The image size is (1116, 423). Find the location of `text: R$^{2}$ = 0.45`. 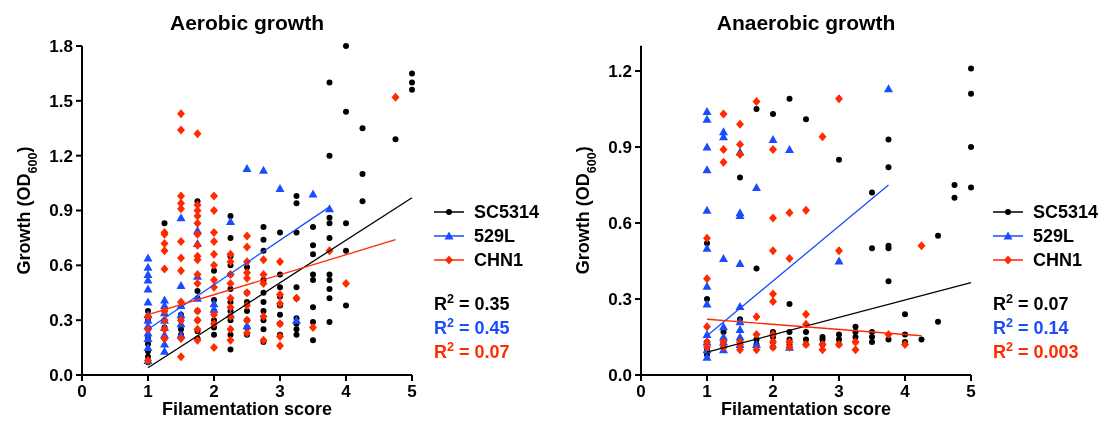

text: R$^{2}$ = 0.45 is located at coordinates (472, 327).